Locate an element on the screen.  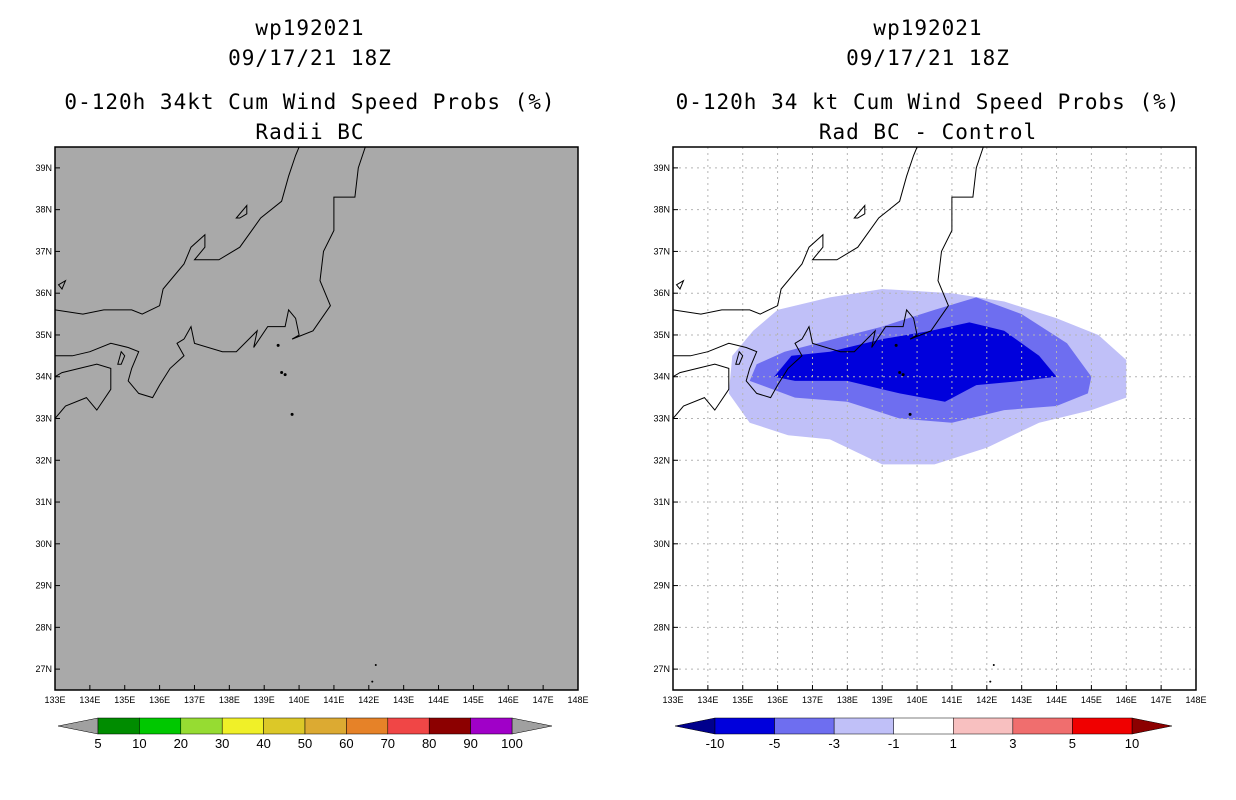
colorbar-label: 20 is located at coordinates (181, 743).